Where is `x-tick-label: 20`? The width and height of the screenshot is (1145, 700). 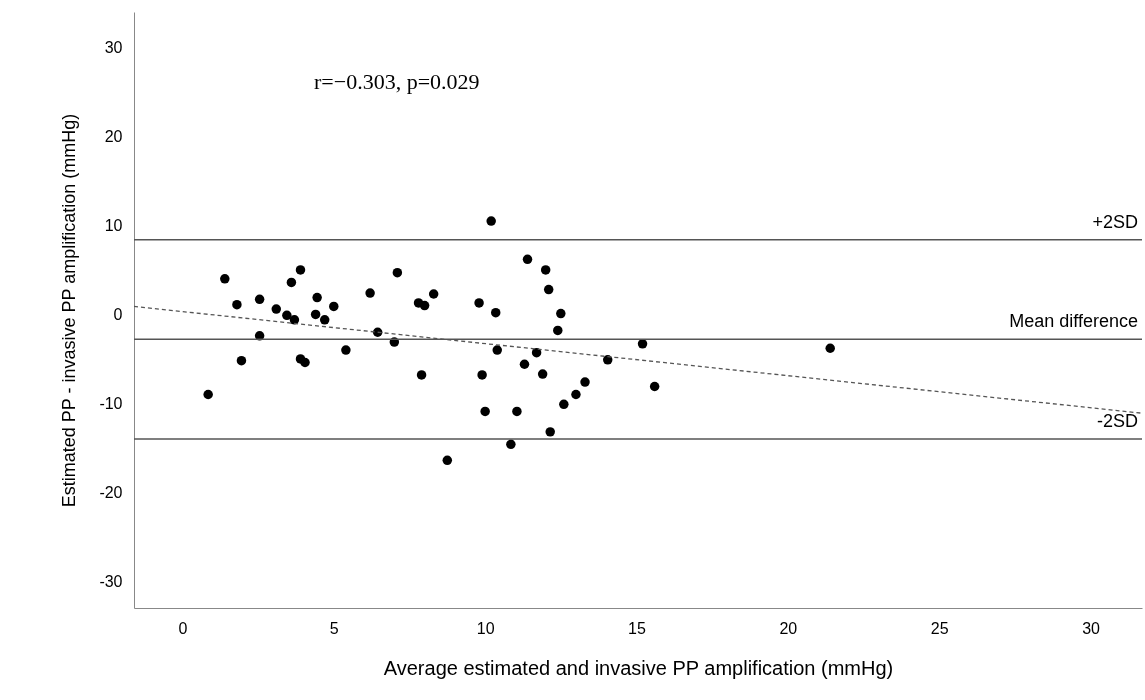 x-tick-label: 20 is located at coordinates (788, 628).